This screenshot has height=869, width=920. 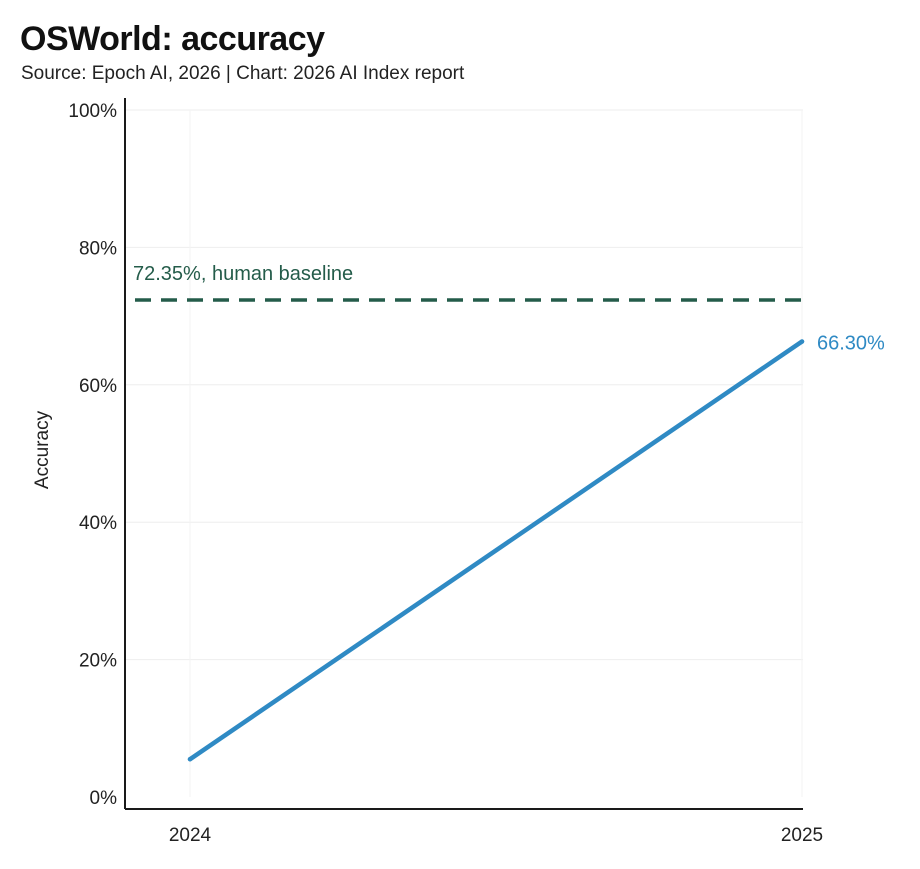 I want to click on x-tick-labels: 2024 2025, so click(x=496, y=835).